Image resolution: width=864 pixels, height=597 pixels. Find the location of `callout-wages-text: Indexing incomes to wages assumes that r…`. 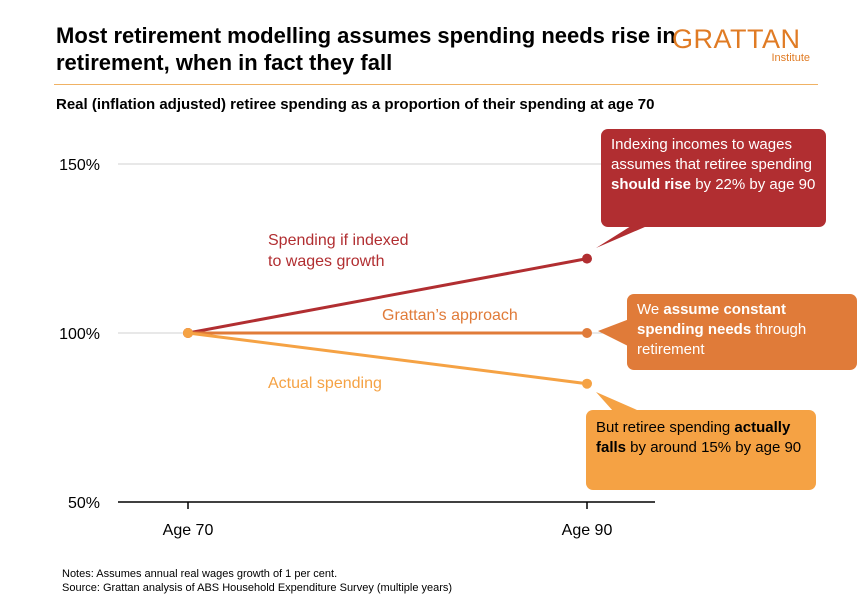

callout-wages-text: Indexing incomes to wages assumes that r… is located at coordinates (711, 154).